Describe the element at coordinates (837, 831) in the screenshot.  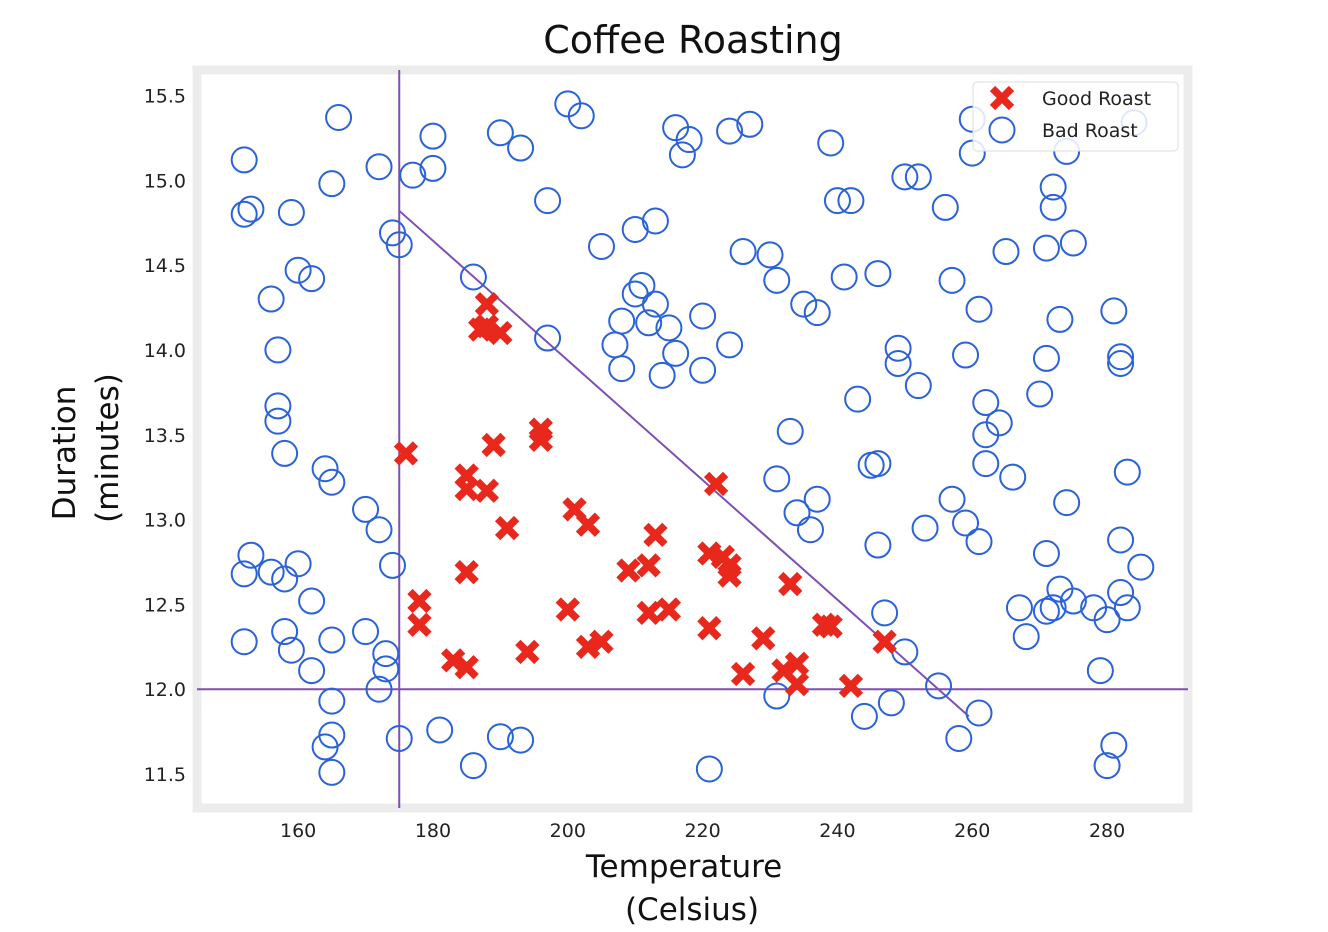
I see `x-tick-label: 240` at that location.